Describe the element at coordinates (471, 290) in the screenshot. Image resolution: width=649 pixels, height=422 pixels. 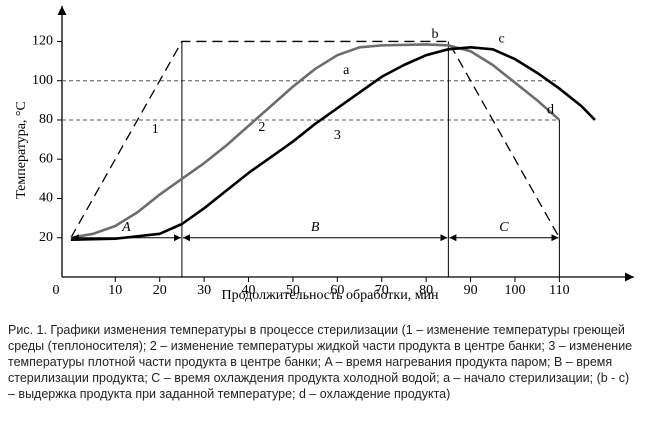
I see `x-tick-label: 90` at that location.